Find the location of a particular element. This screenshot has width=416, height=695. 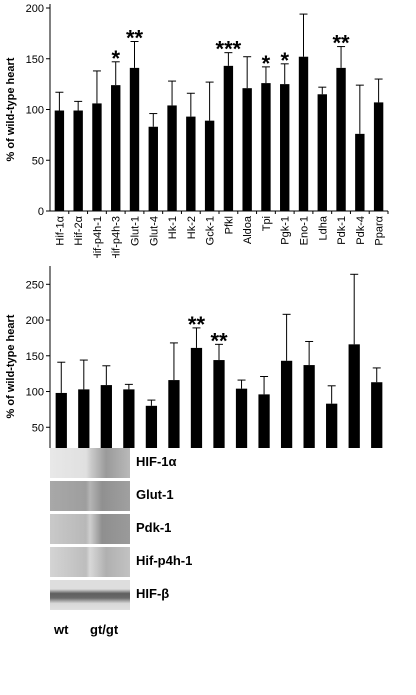

category-label: Glut-1 is located at coordinates (136, 231).